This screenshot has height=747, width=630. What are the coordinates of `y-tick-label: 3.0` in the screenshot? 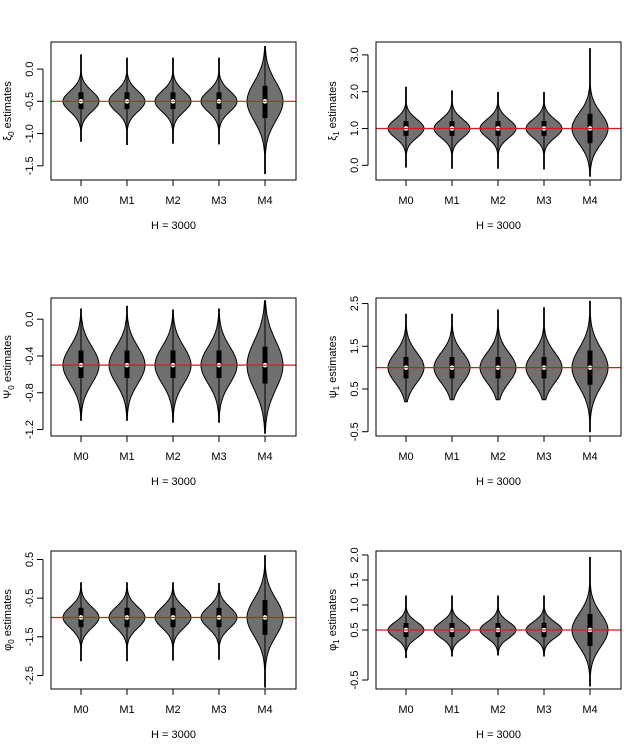 It's located at (355, 54).